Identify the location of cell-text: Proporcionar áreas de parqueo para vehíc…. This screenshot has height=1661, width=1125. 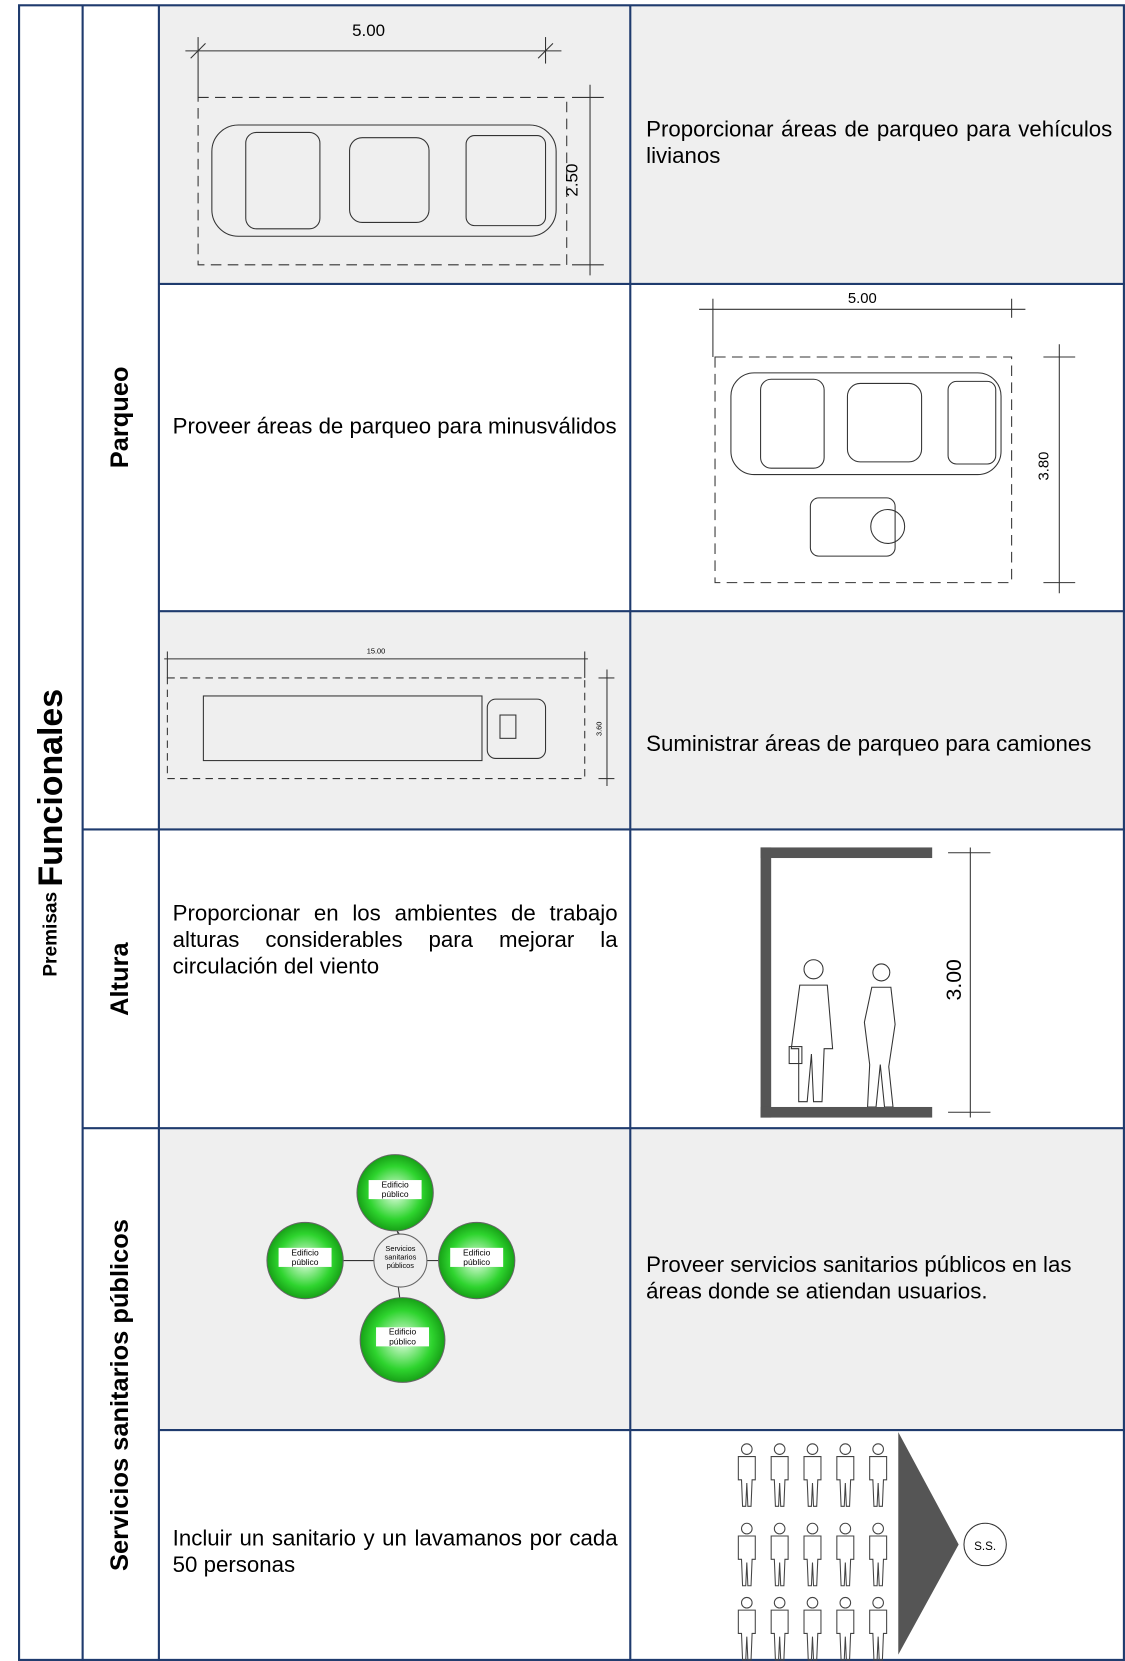
(879, 143).